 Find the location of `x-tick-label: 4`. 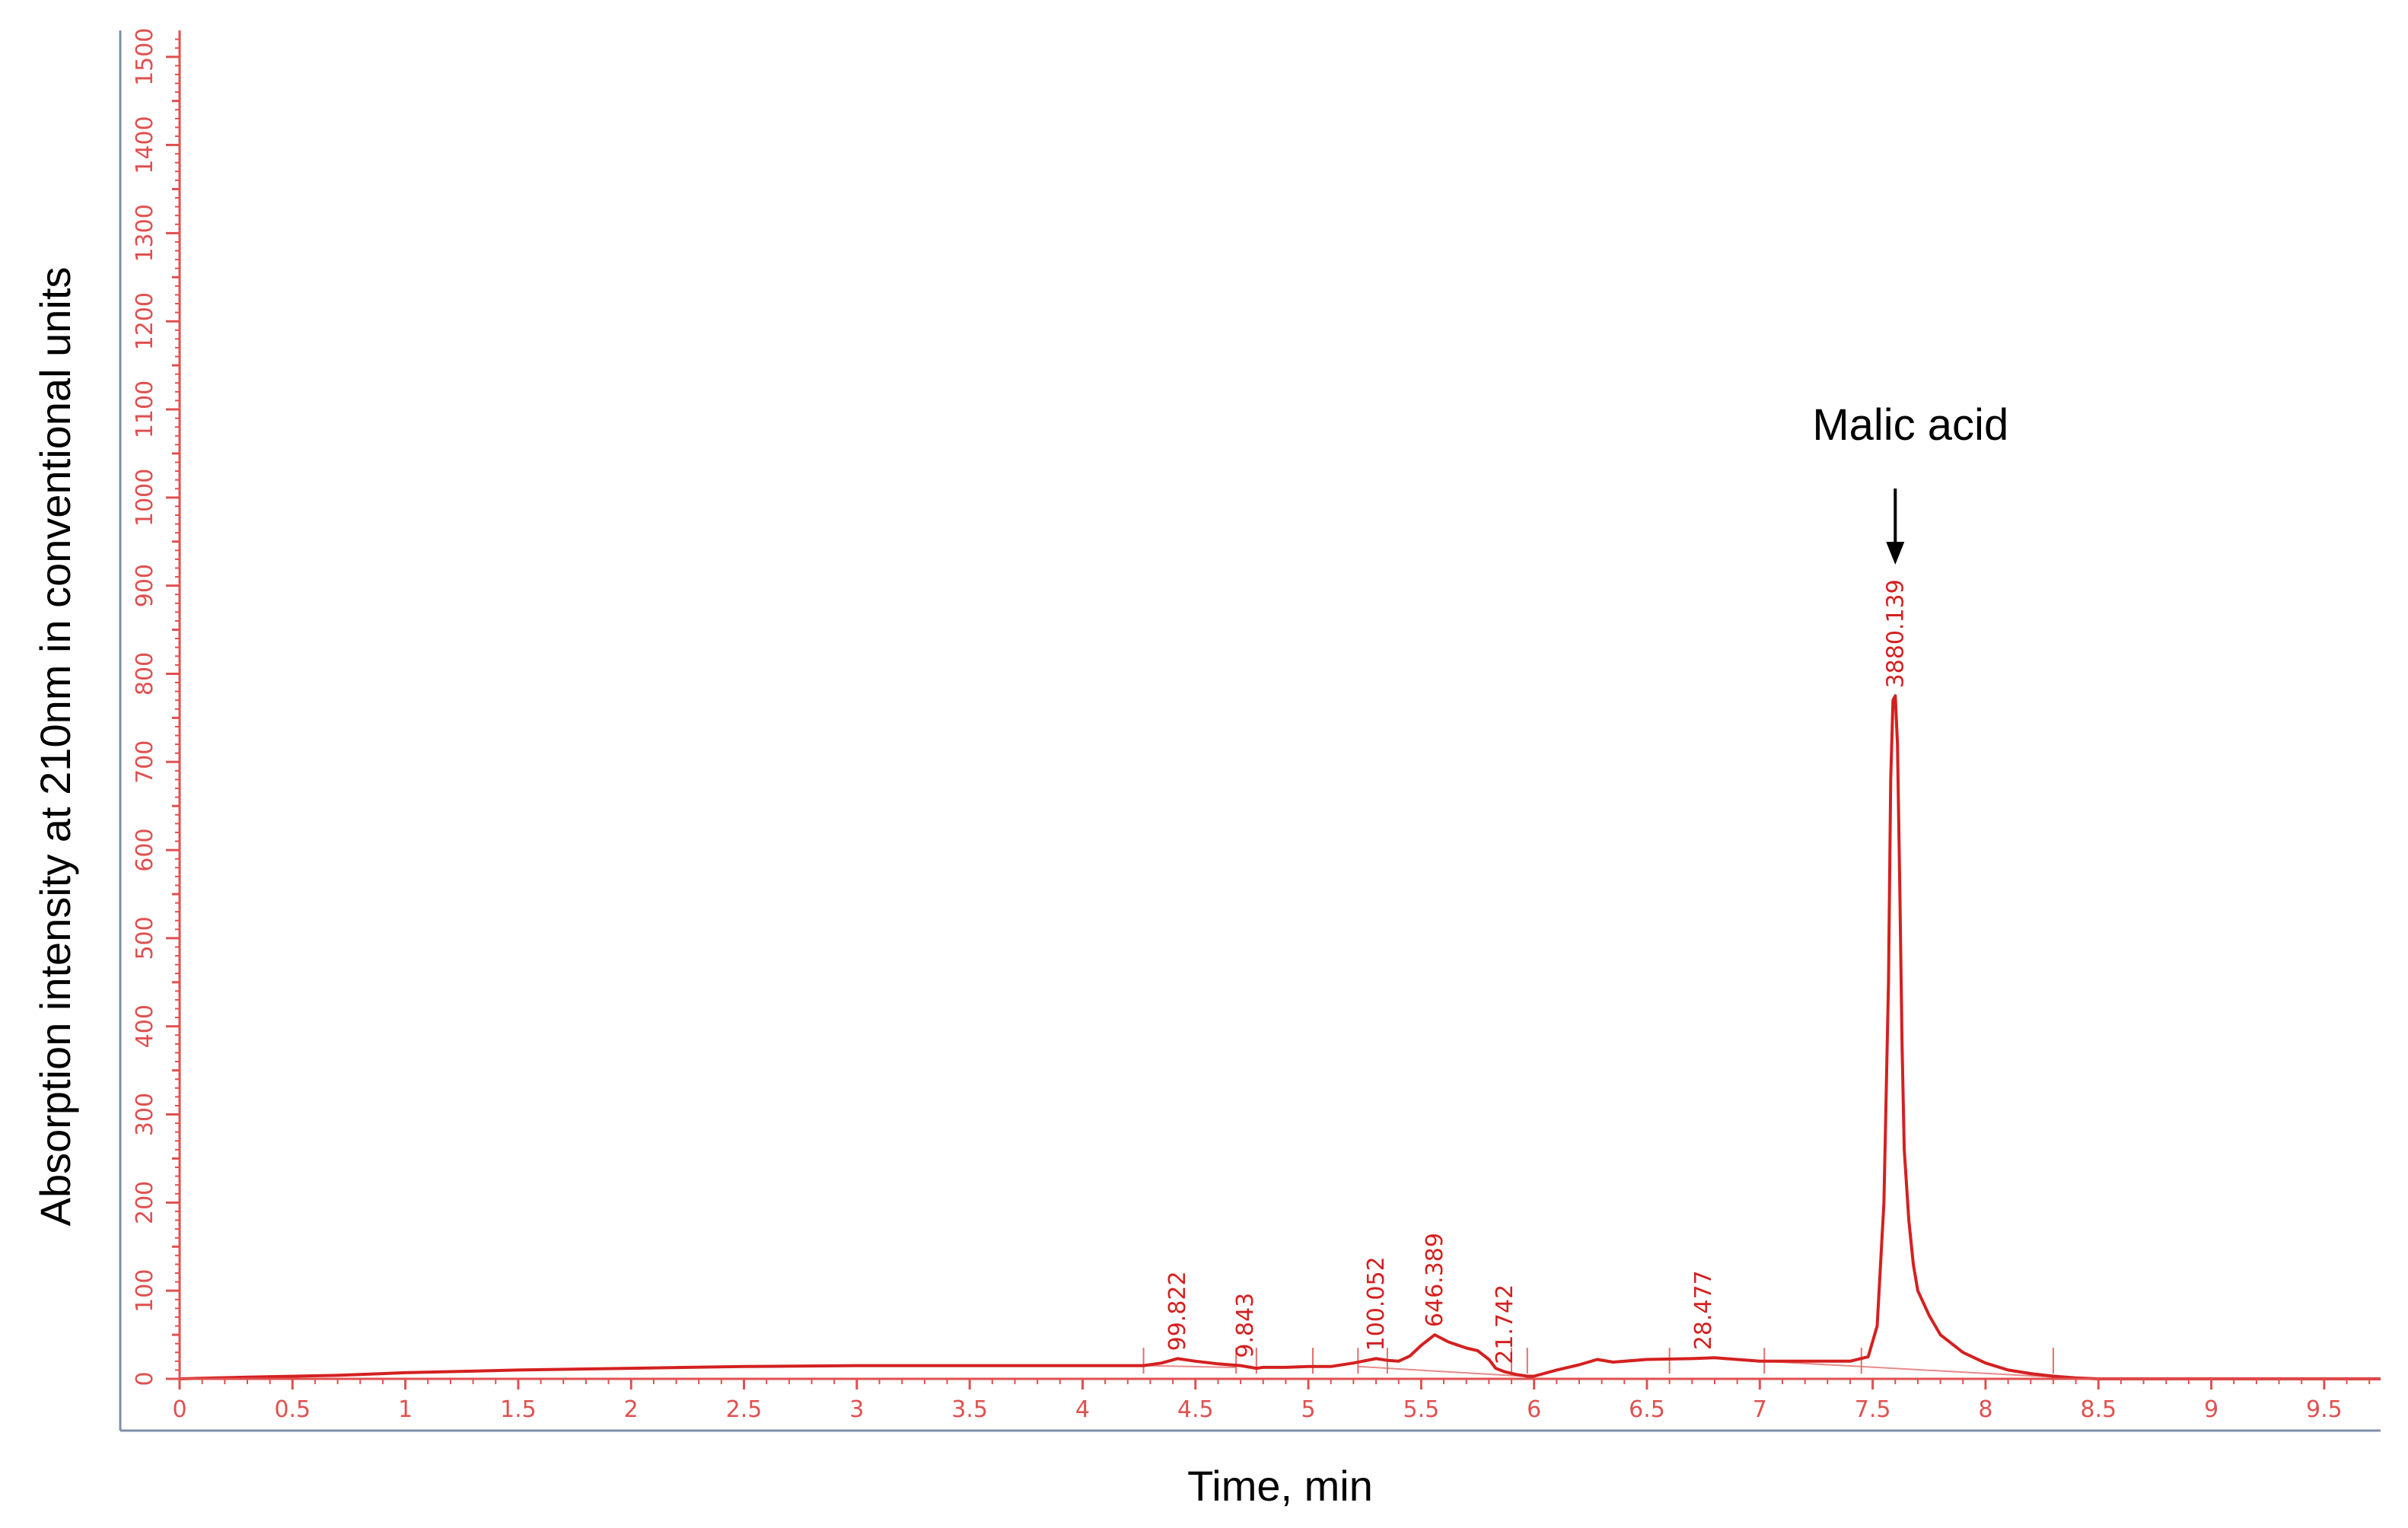

x-tick-label: 4 is located at coordinates (1082, 1409).